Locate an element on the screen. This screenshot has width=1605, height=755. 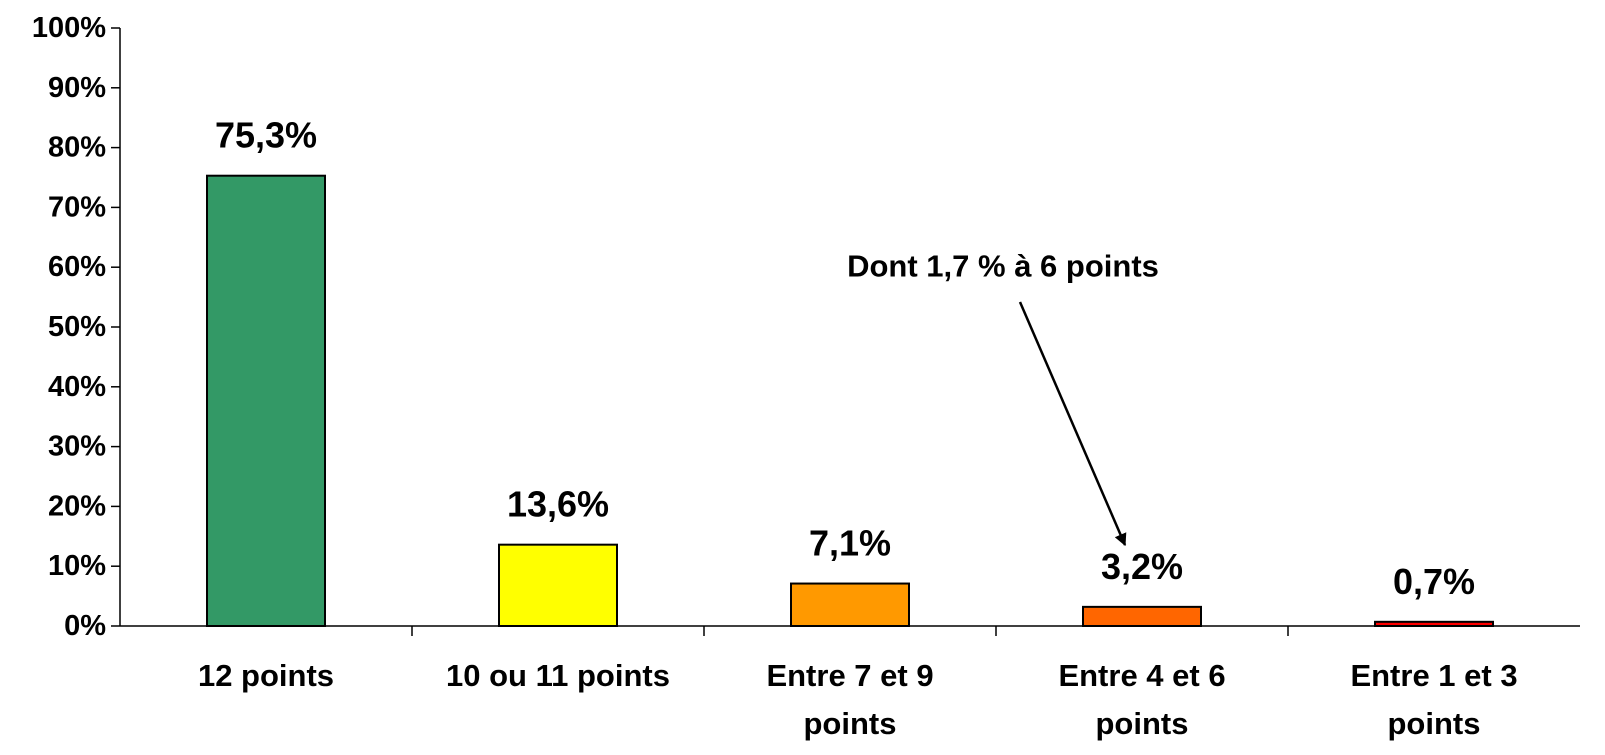
x-tick-label: Entre 4 et 6 points is located at coordinates (1141, 699).